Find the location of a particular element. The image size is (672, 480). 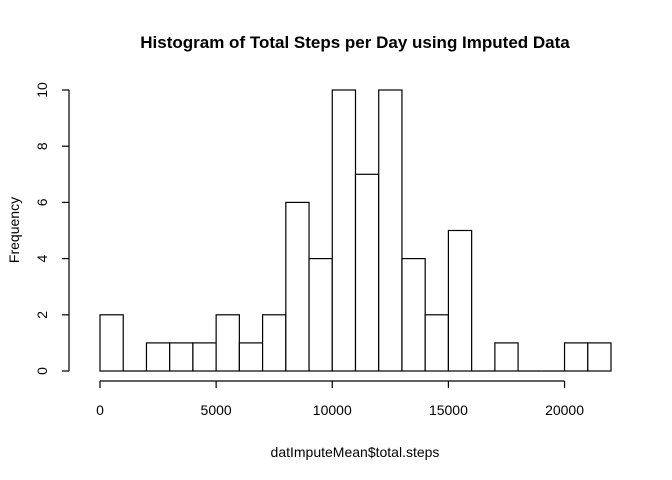

y-axis-label: Frequency is located at coordinates (14, 230).